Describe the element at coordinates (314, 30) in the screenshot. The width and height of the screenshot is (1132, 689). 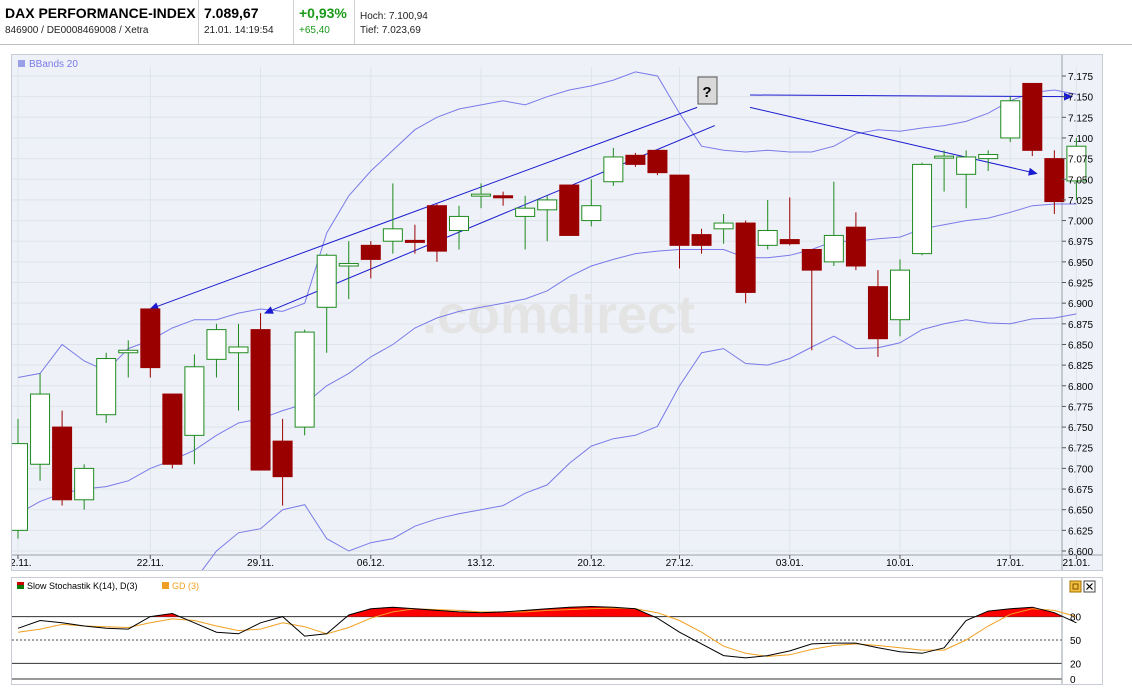
I see `change-absolute: +65,40` at that location.